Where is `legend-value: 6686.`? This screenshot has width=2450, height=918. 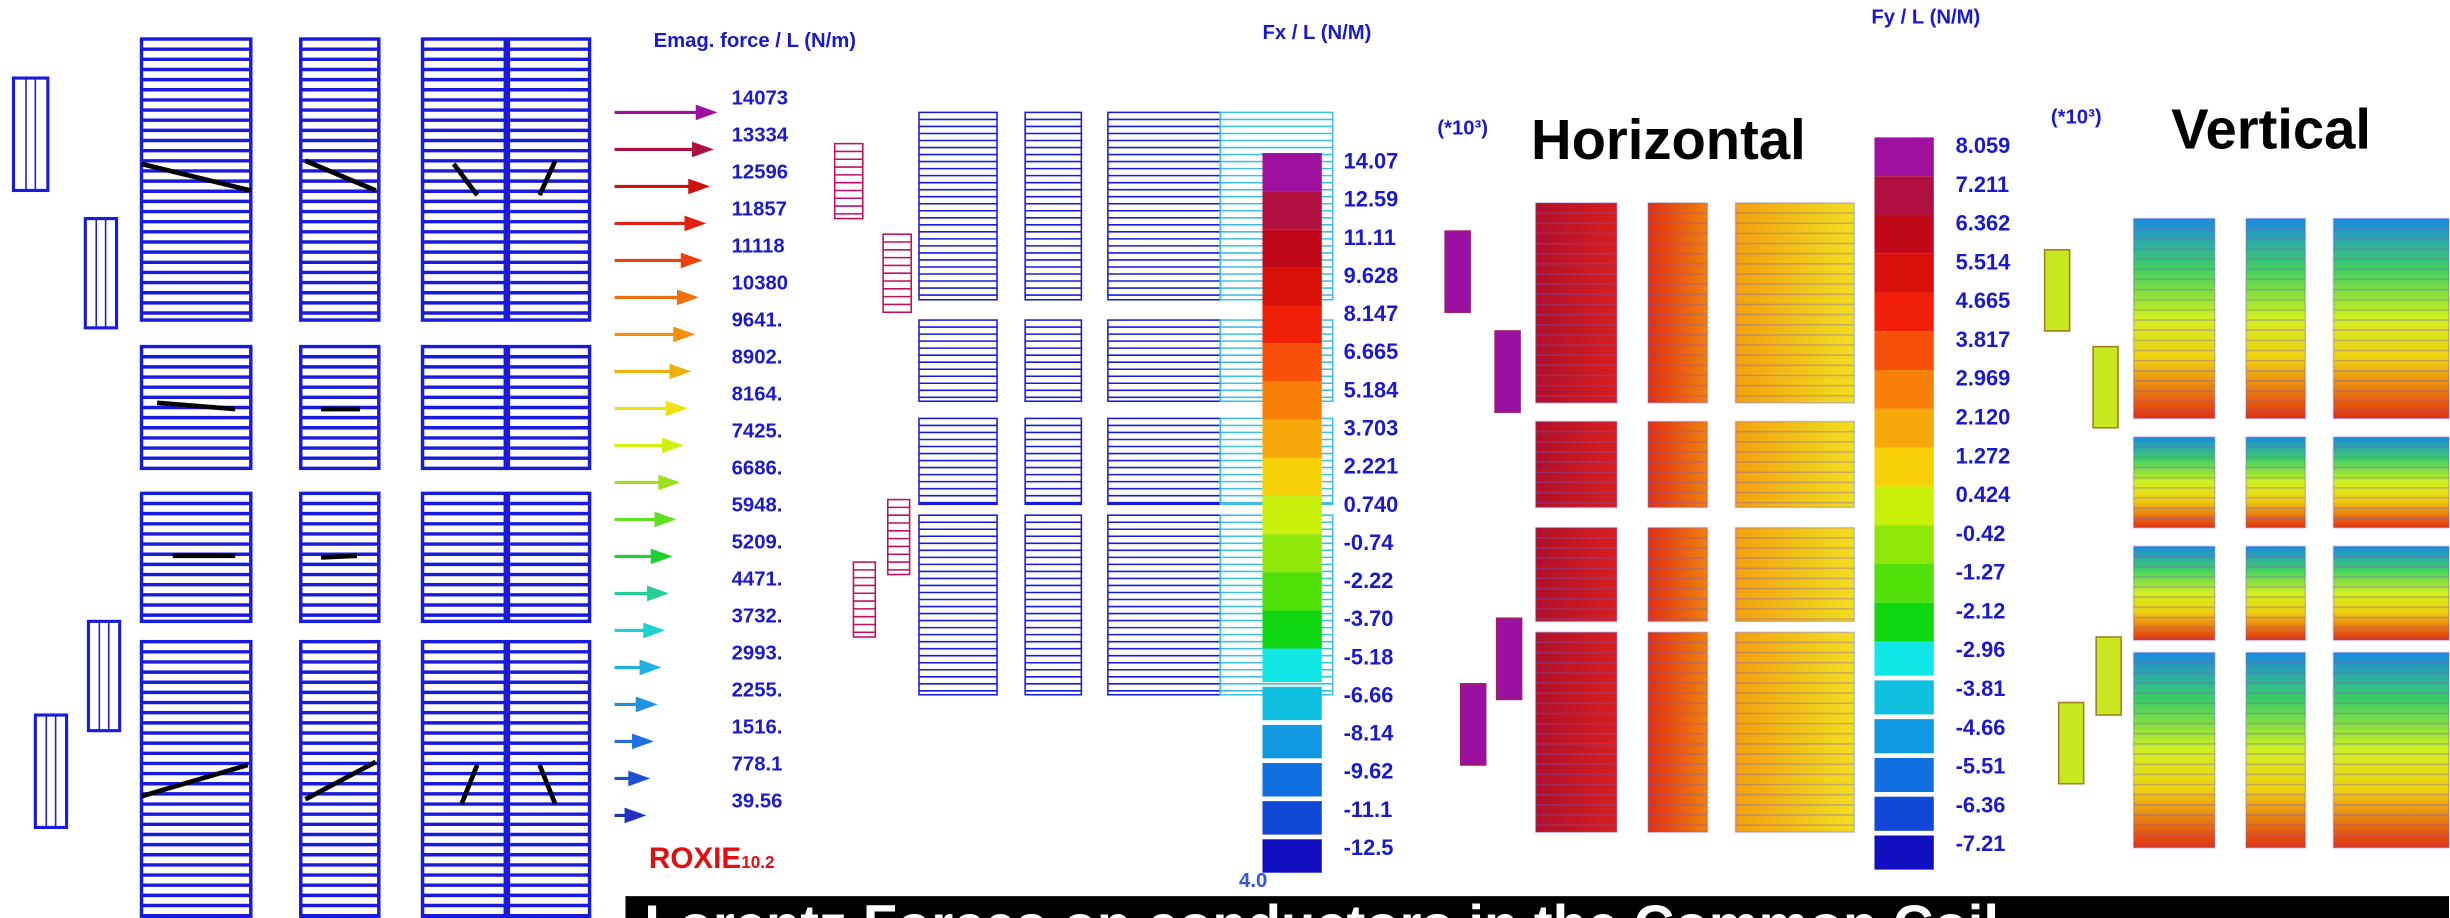 legend-value: 6686. is located at coordinates (757, 469).